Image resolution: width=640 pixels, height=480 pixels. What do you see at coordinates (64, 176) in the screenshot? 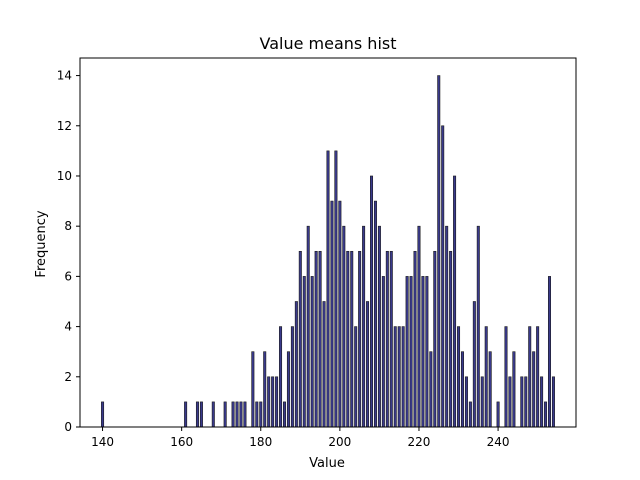
I see `y-tick-label: 10` at bounding box center [64, 176].